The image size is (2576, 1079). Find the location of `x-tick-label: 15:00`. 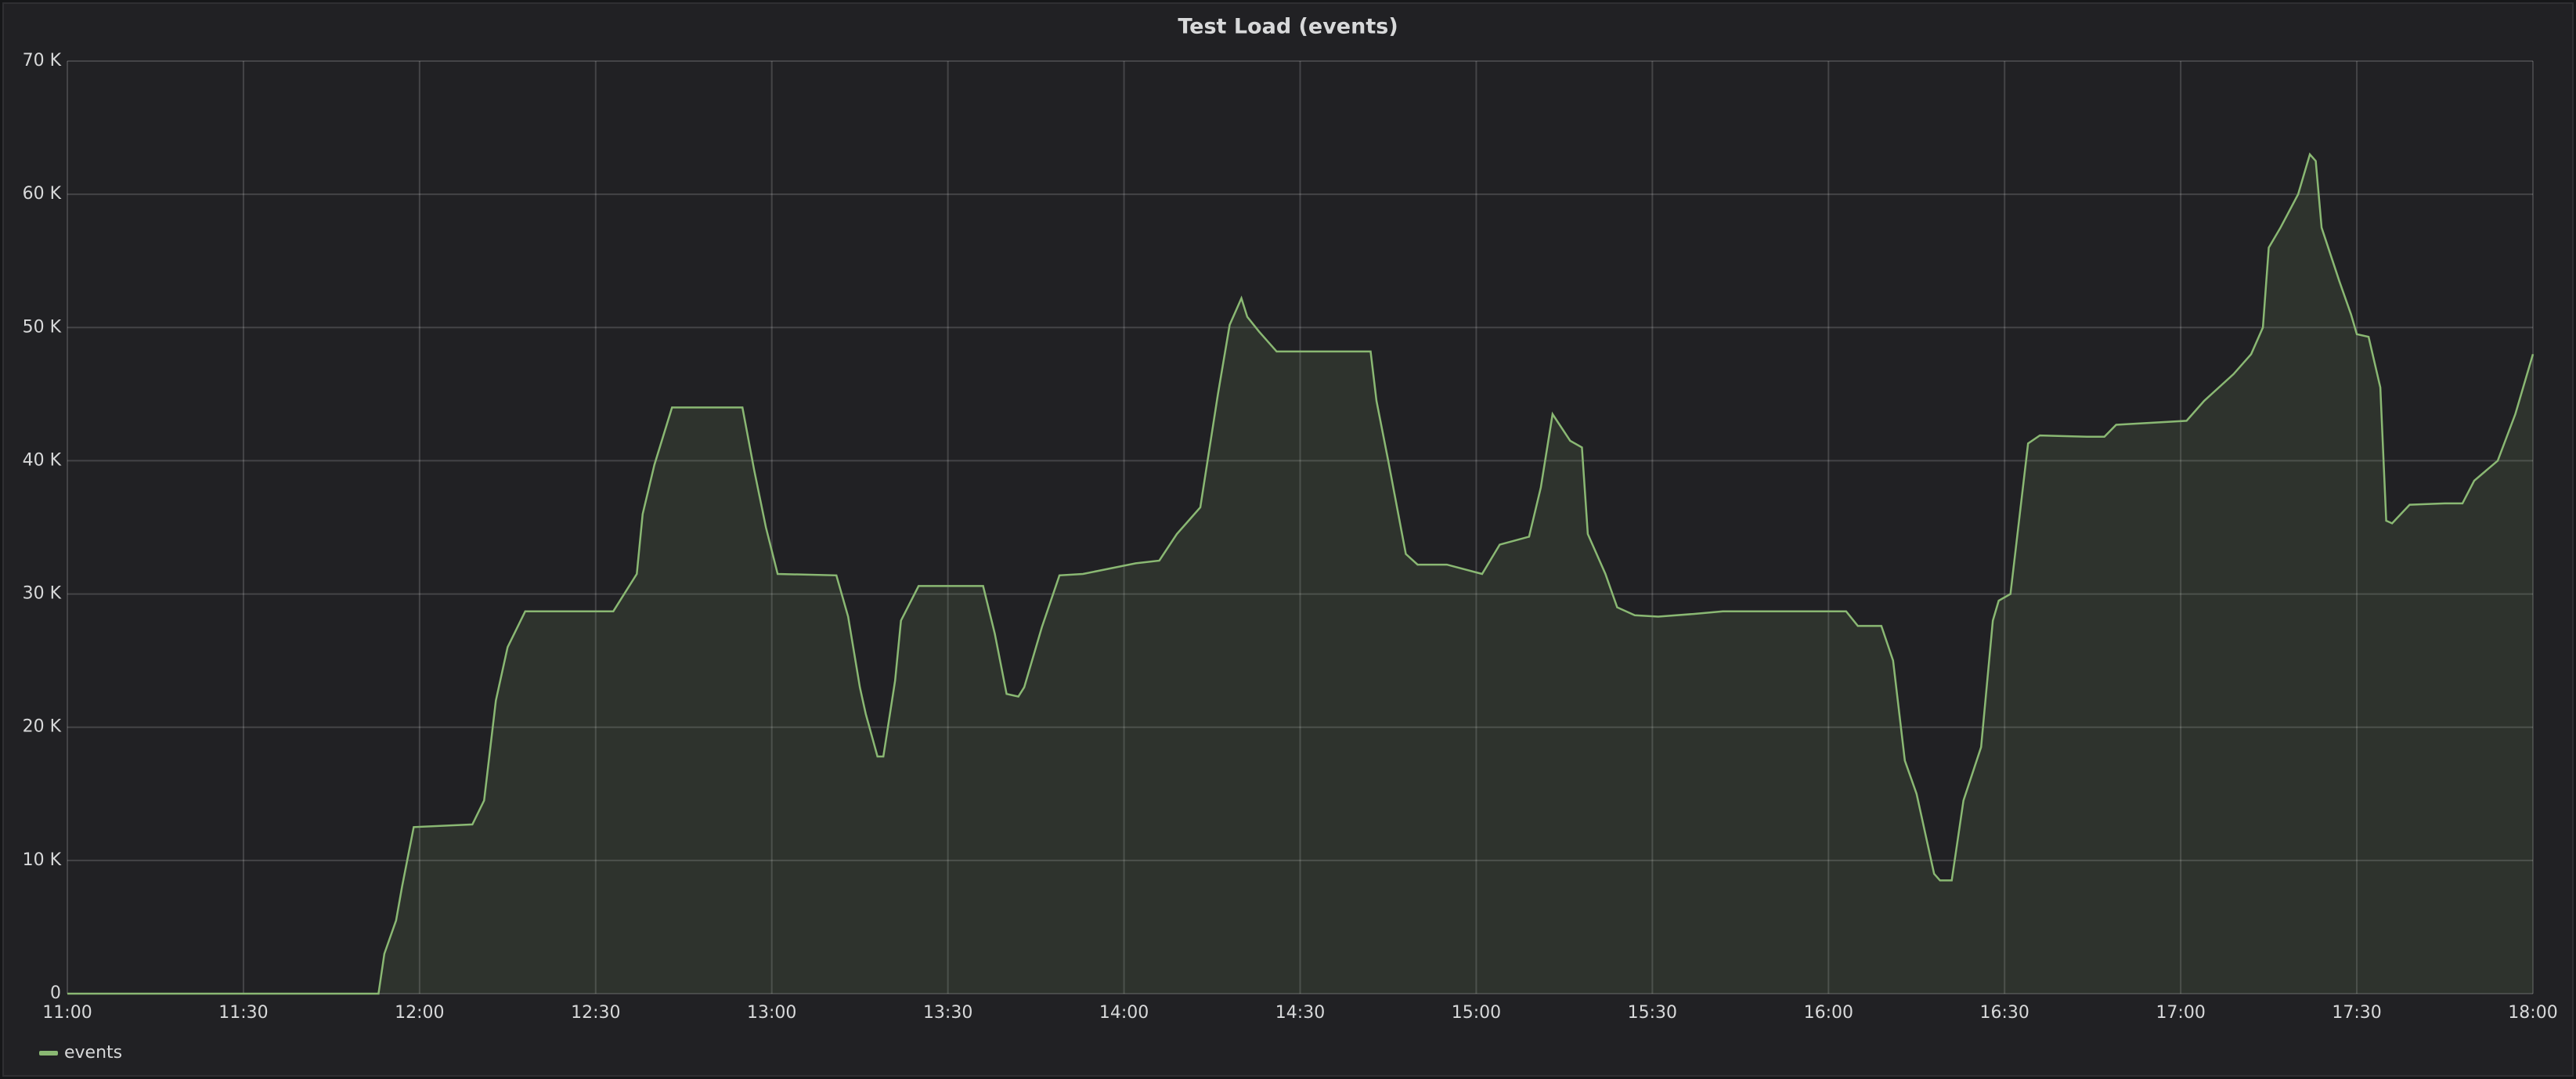

x-tick-label: 15:00 is located at coordinates (1476, 1013).